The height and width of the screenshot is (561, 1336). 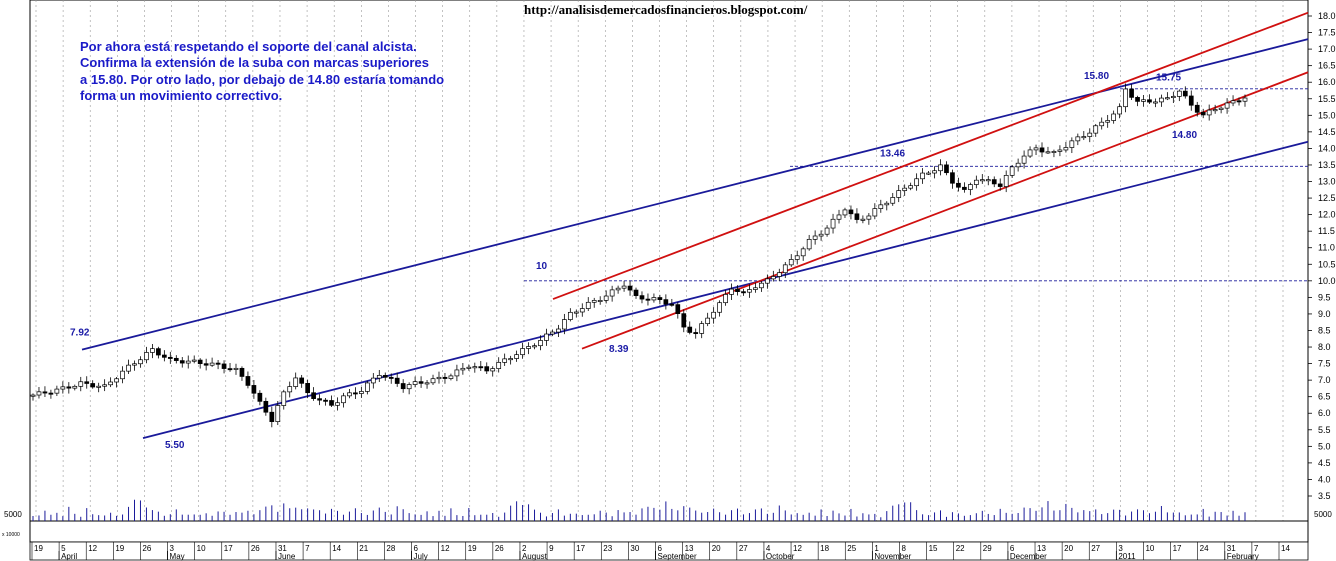 I want to click on date-tick-label: 27, so click(x=743, y=548).